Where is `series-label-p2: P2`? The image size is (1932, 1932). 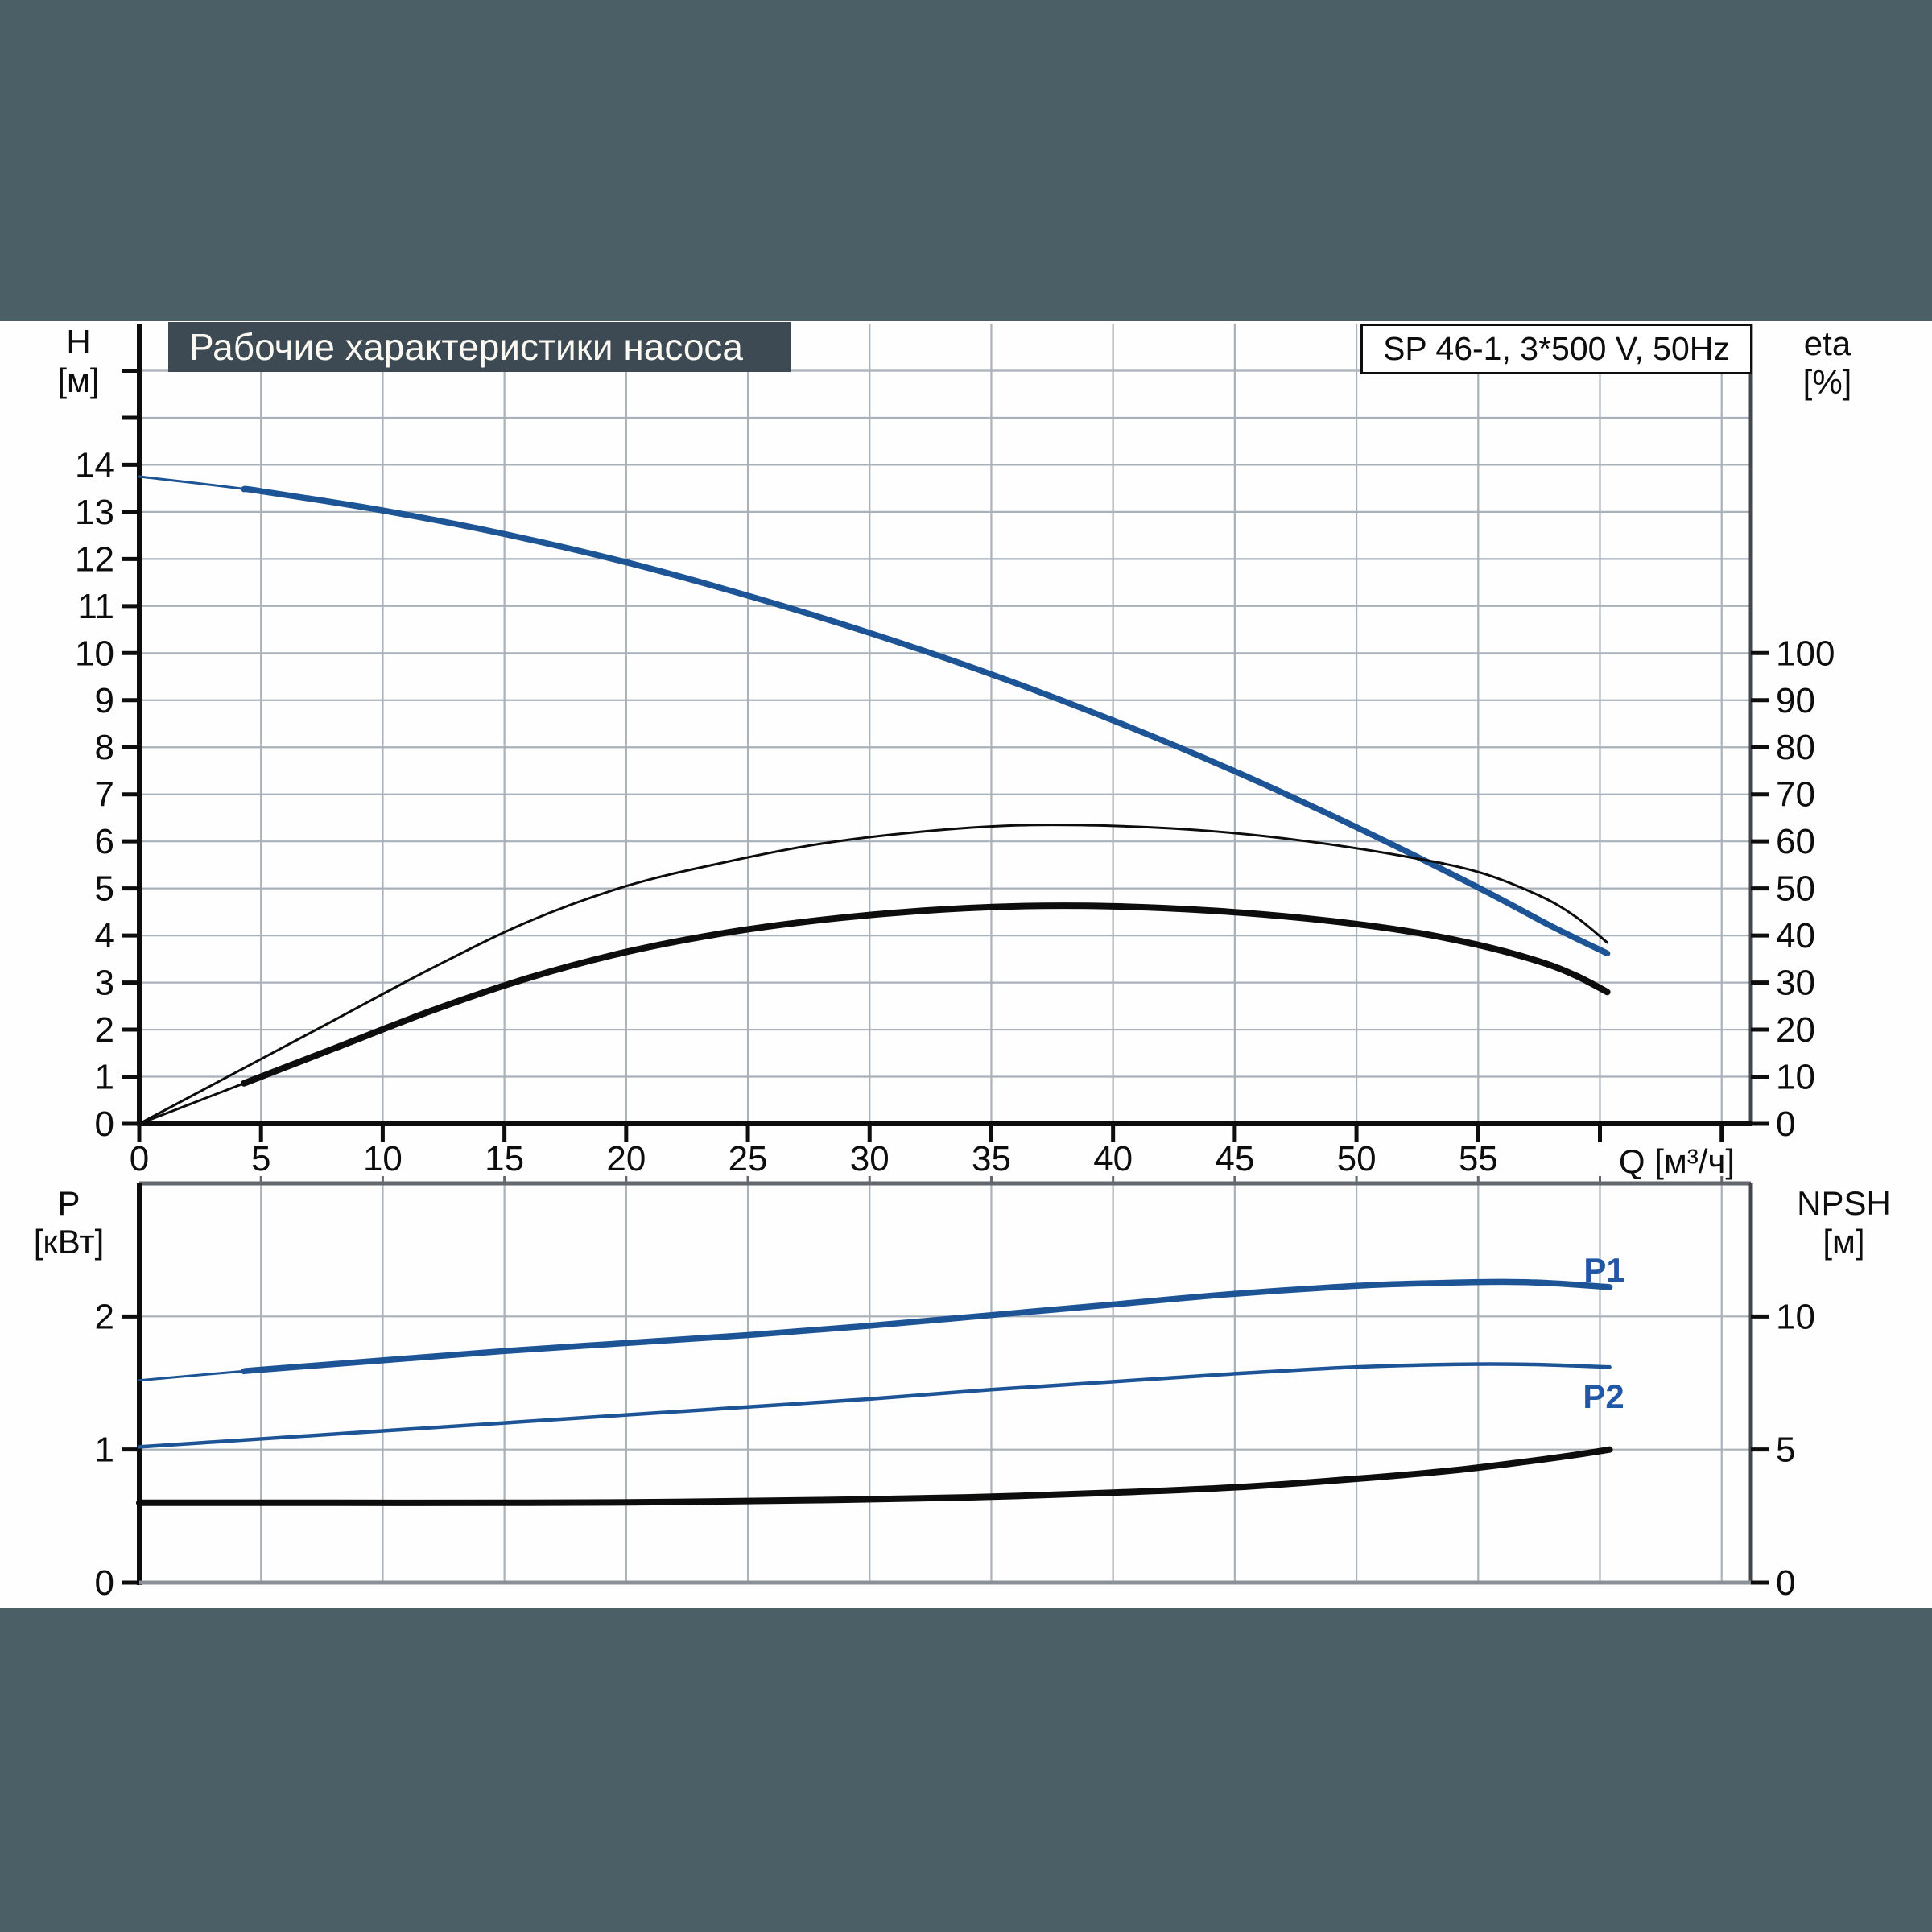
series-label-p2: P2 is located at coordinates (1603, 1396).